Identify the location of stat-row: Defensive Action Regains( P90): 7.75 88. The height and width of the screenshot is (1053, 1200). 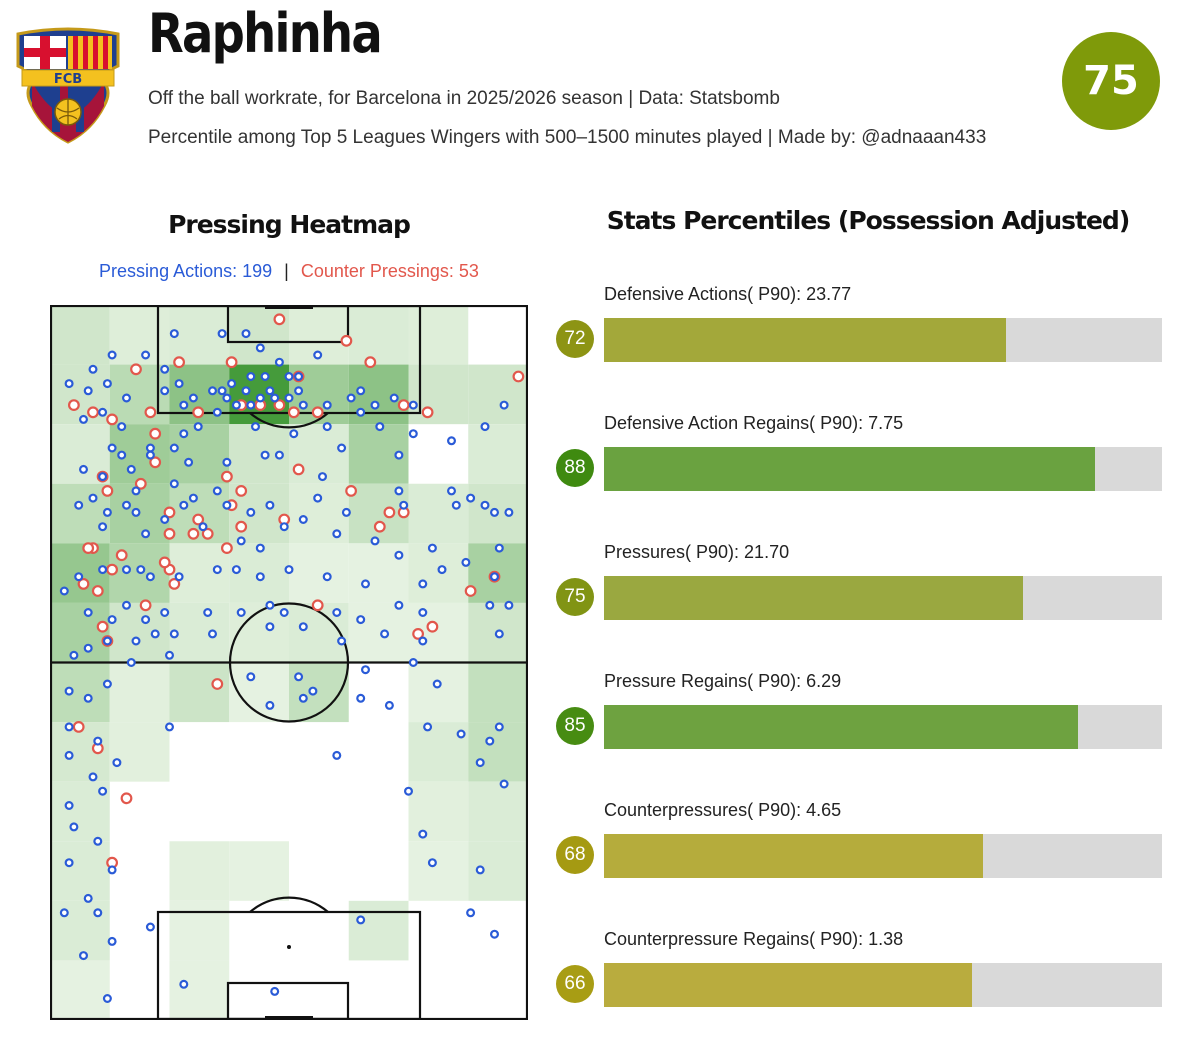
(859, 468).